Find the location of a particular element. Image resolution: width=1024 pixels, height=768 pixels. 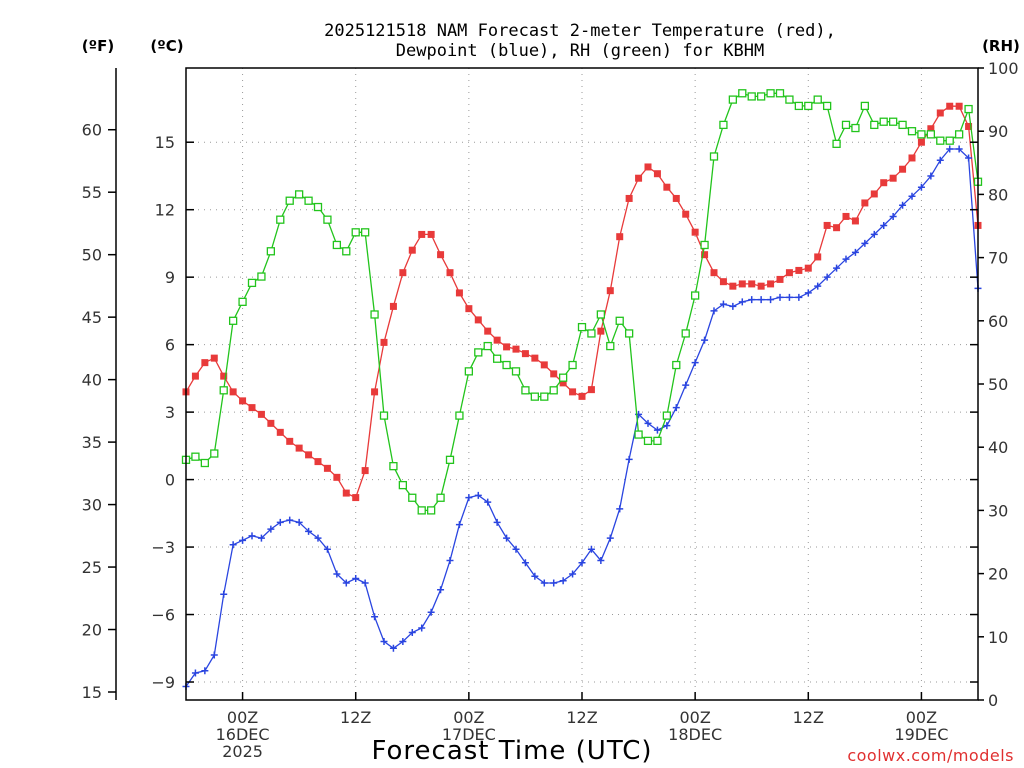

celsius-tick-label: −6 is located at coordinates (163, 615).